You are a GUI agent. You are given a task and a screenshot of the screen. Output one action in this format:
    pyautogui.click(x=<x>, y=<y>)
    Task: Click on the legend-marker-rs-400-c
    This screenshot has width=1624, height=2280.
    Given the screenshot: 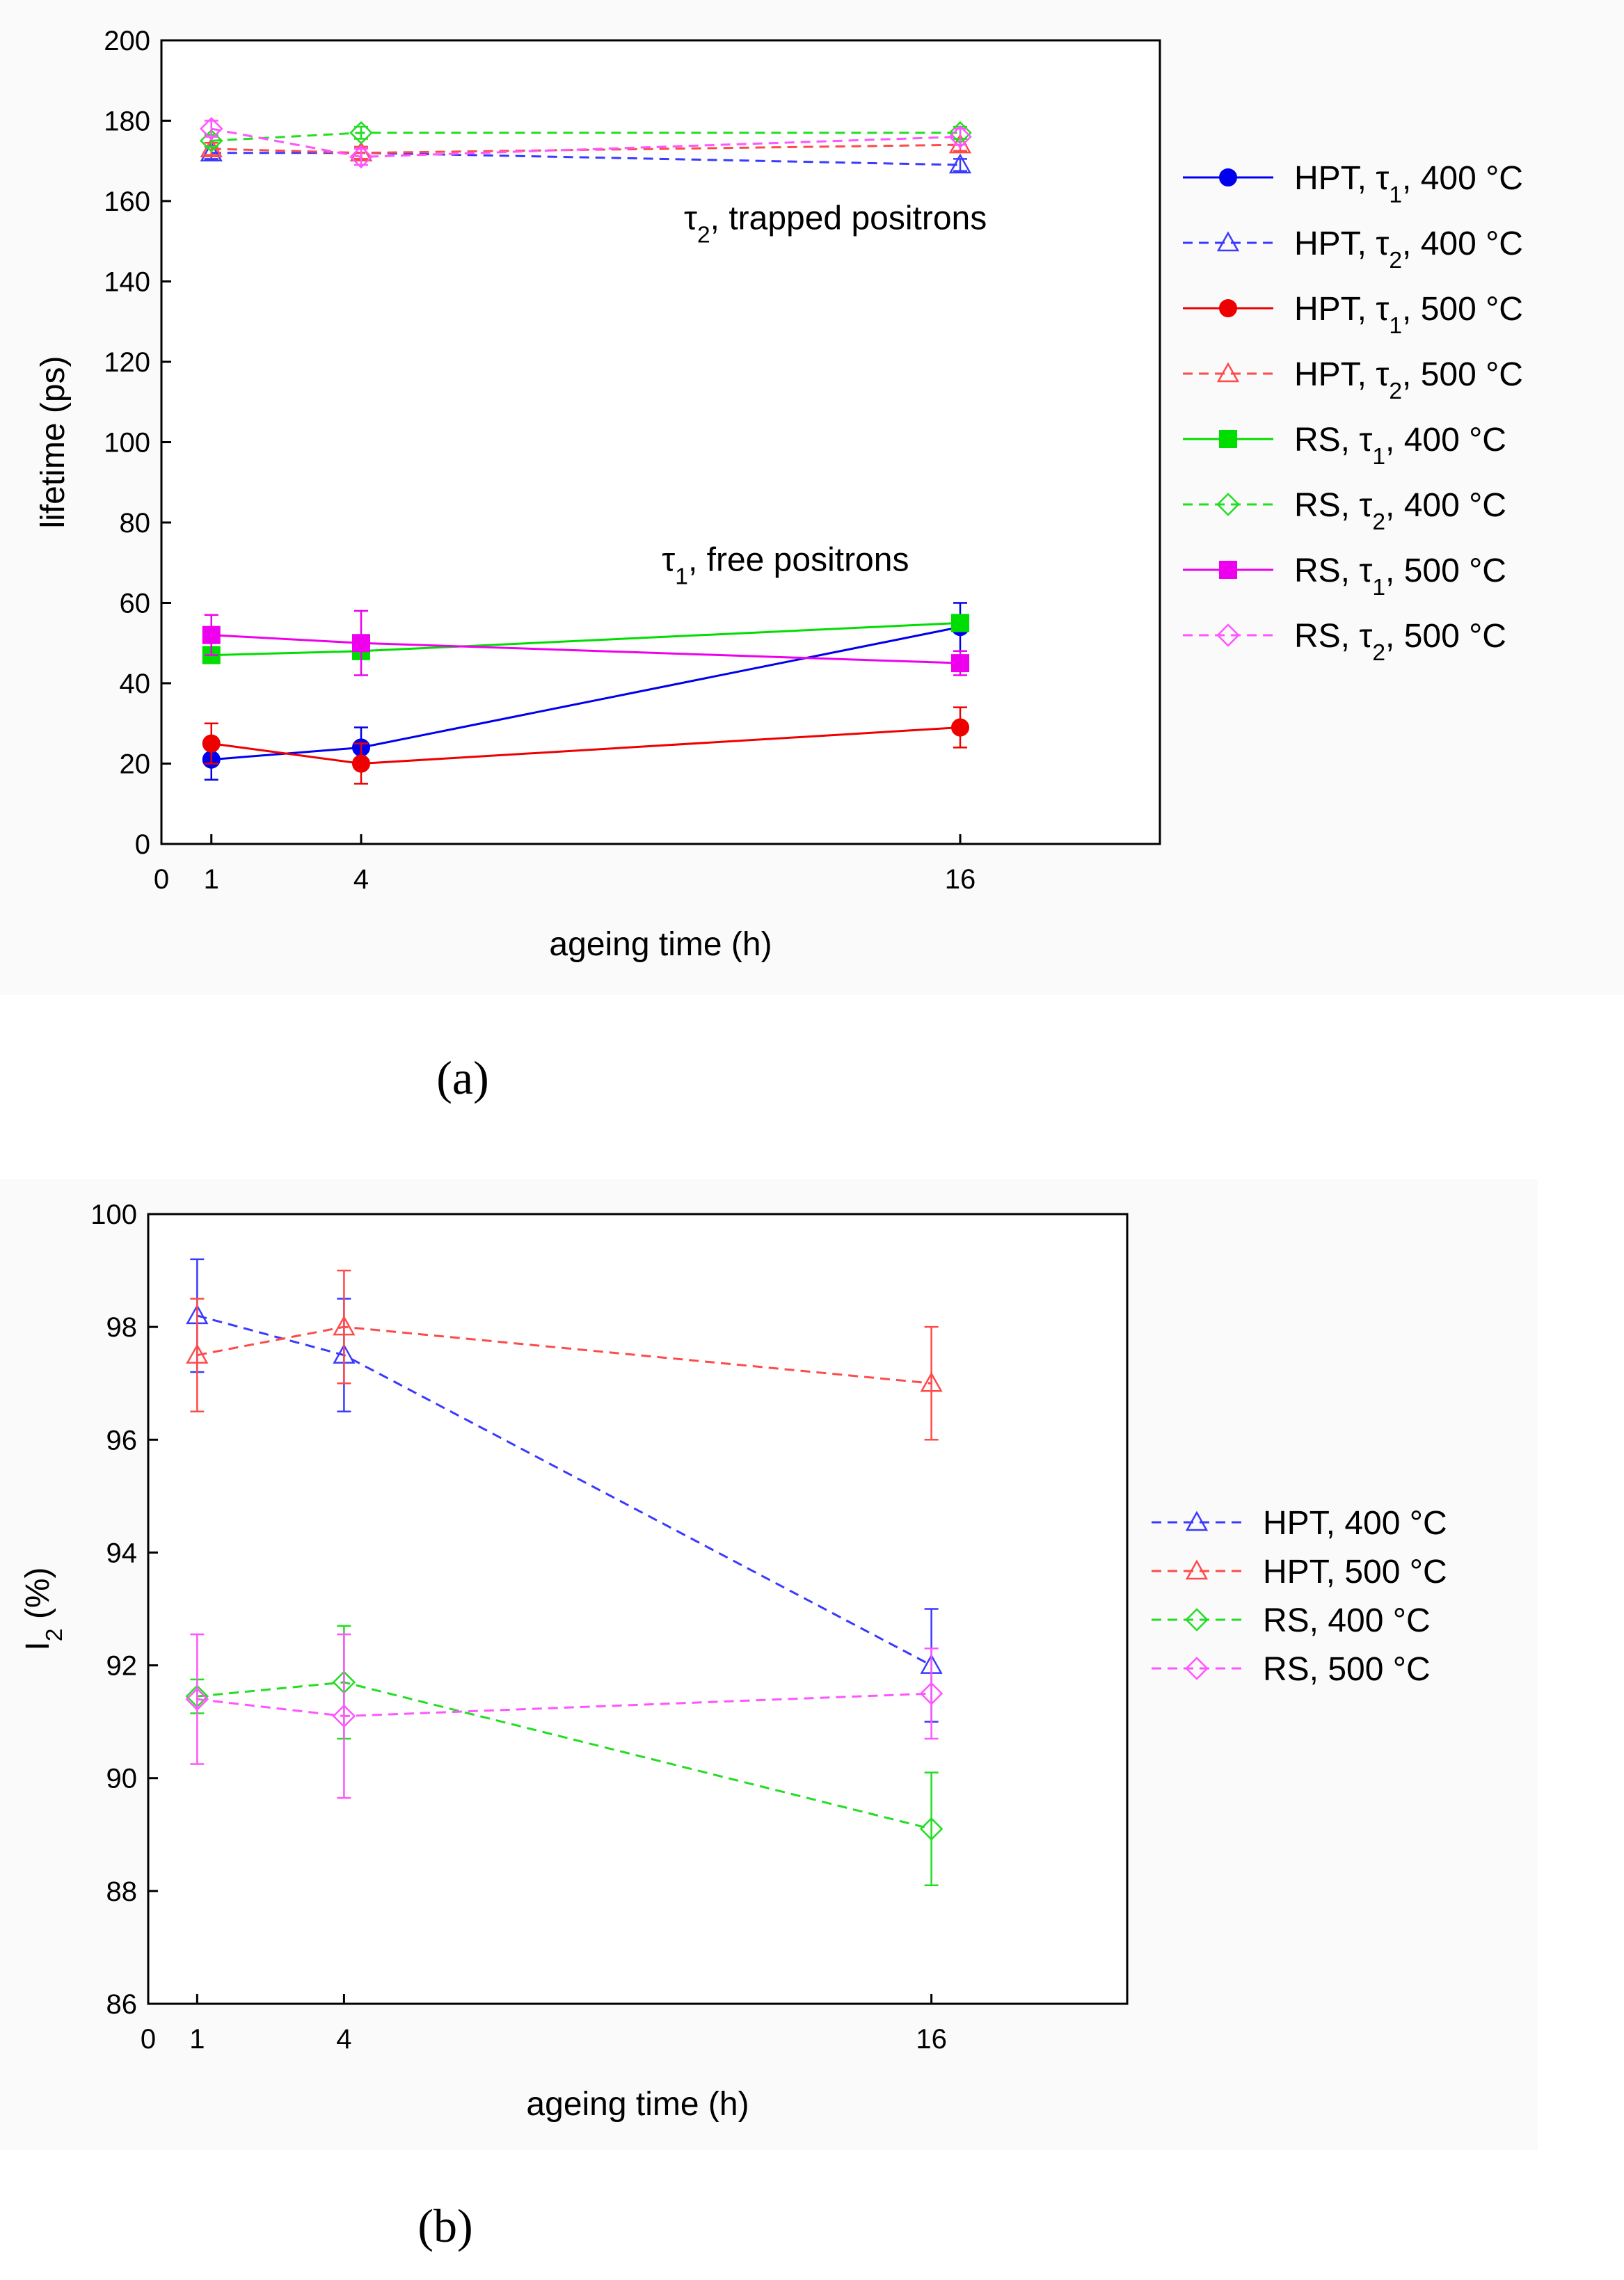 What is the action you would take?
    pyautogui.click(x=1197, y=1620)
    